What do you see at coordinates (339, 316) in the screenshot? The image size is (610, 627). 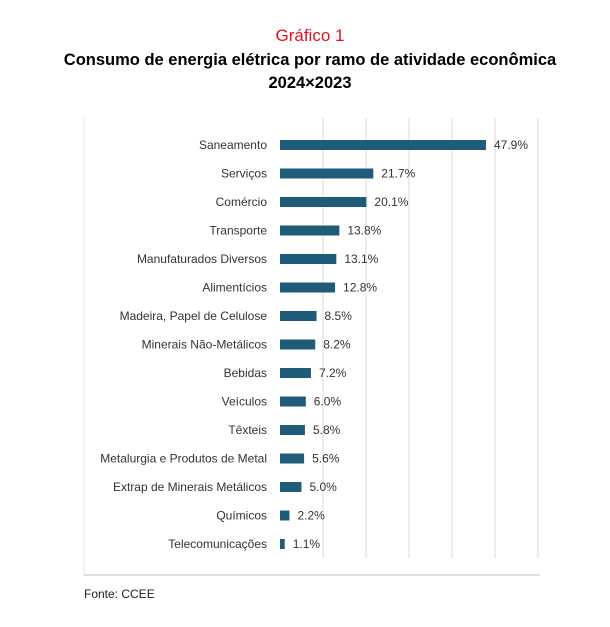 I see `value-label: 8.5%` at bounding box center [339, 316].